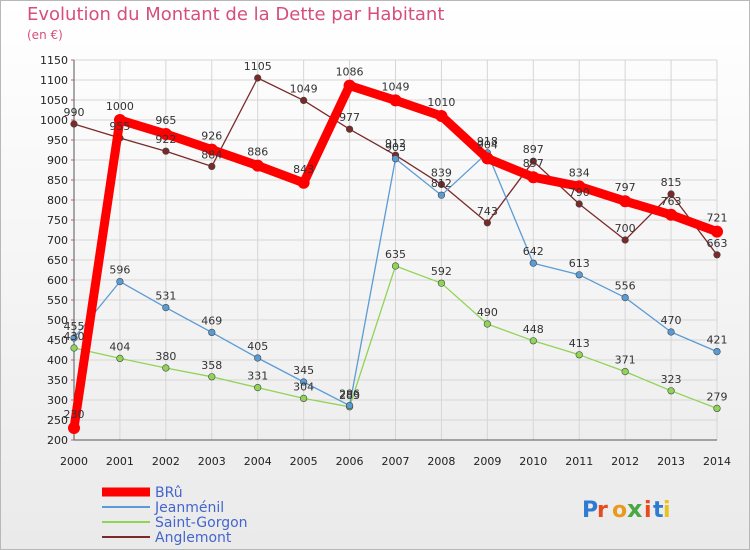 This screenshot has width=750, height=550. Describe the element at coordinates (625, 187) in the screenshot. I see `data-label: 797` at that location.